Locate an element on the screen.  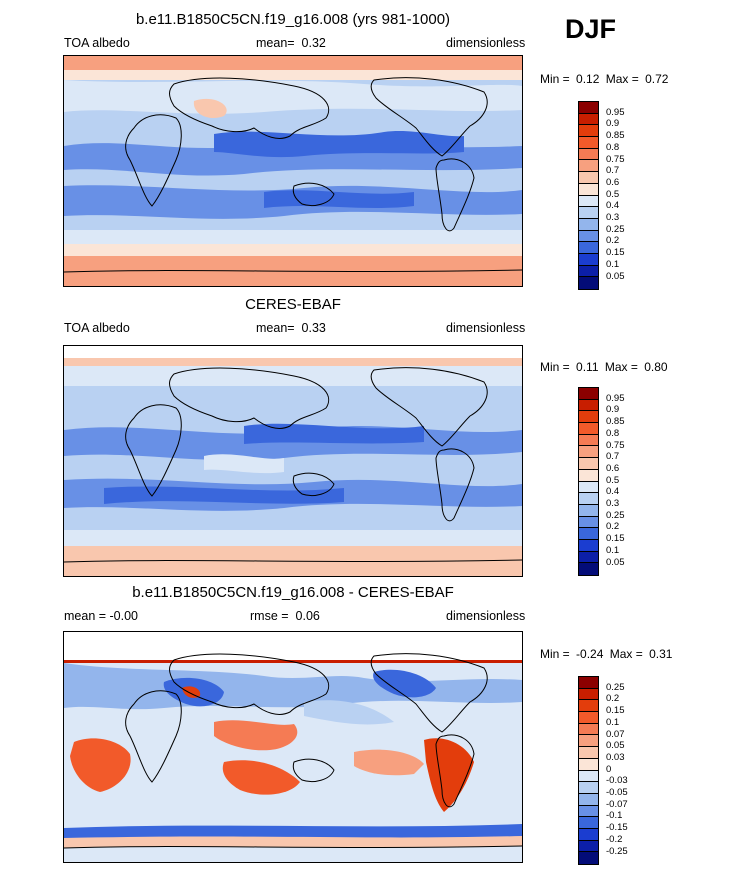
colorbar-tick-label: 0 is located at coordinates (609, 769).